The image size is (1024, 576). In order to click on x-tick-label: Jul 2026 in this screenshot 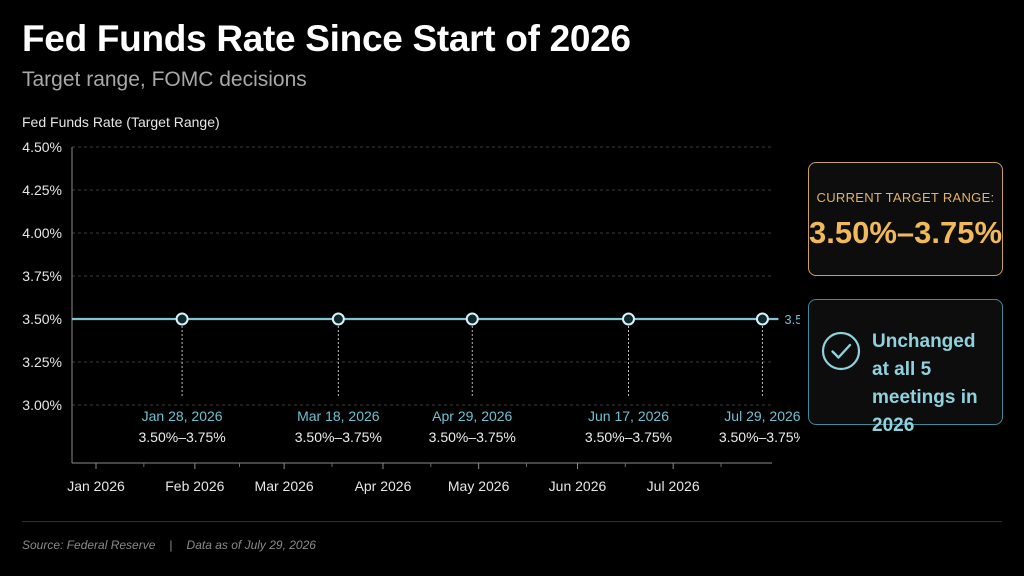, I will do `click(673, 486)`.